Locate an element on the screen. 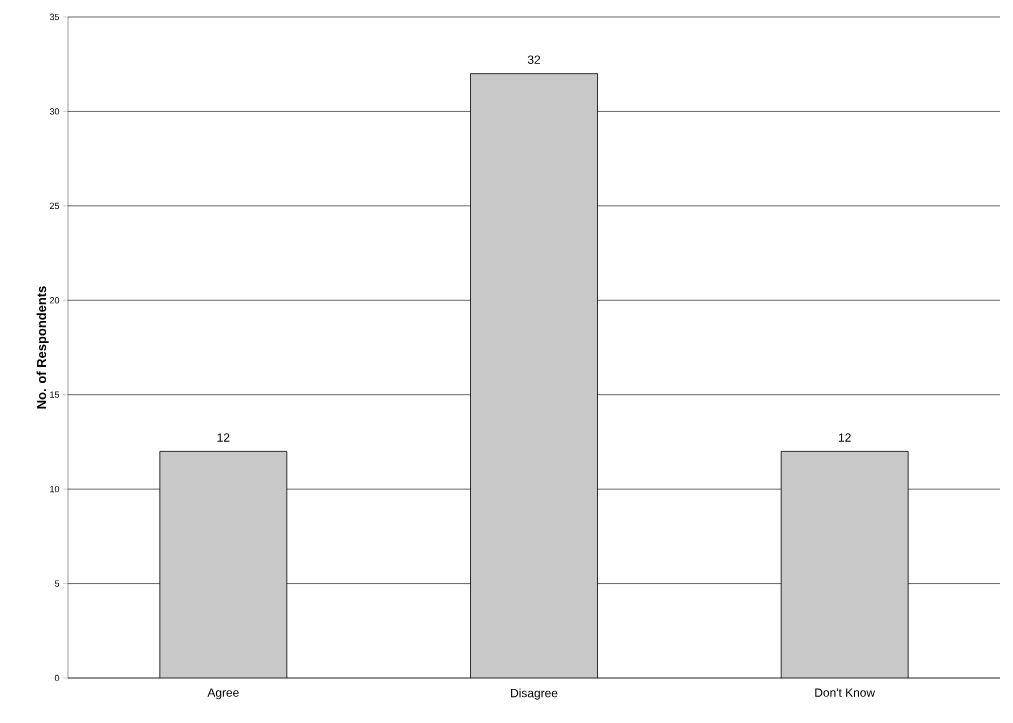 This screenshot has height=723, width=1013. y-axis-title: No. of Respondents is located at coordinates (42, 347).